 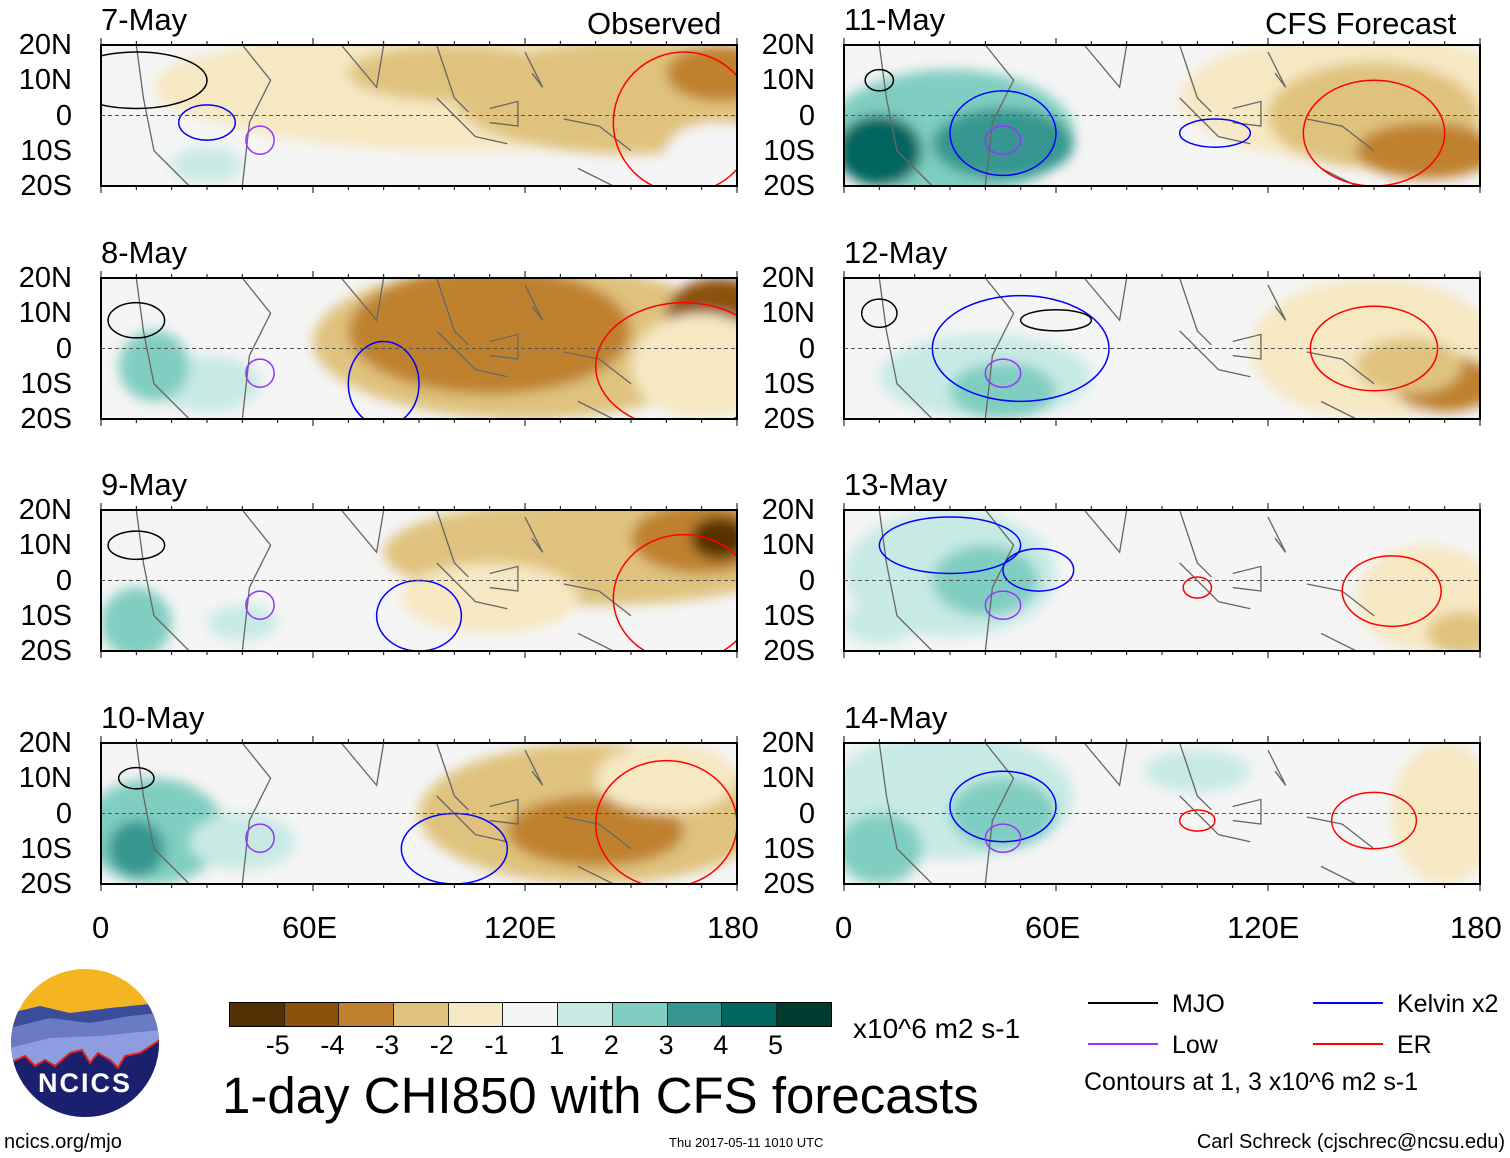 I want to click on x-tick-120e-right: 120E, so click(x=1263, y=927).